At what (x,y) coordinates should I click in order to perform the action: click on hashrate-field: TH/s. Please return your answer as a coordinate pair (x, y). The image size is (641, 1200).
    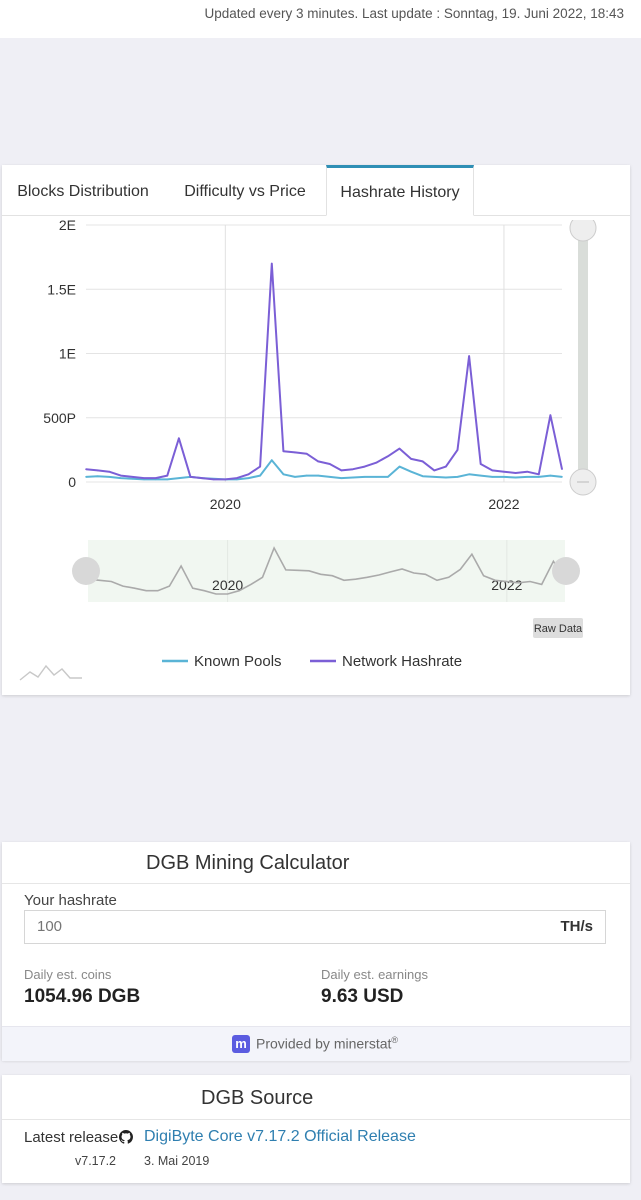
    Looking at the image, I should click on (315, 927).